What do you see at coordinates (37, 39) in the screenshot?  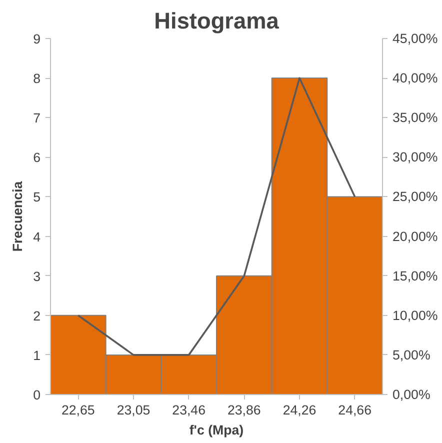 I see `y-tick-label: 9` at bounding box center [37, 39].